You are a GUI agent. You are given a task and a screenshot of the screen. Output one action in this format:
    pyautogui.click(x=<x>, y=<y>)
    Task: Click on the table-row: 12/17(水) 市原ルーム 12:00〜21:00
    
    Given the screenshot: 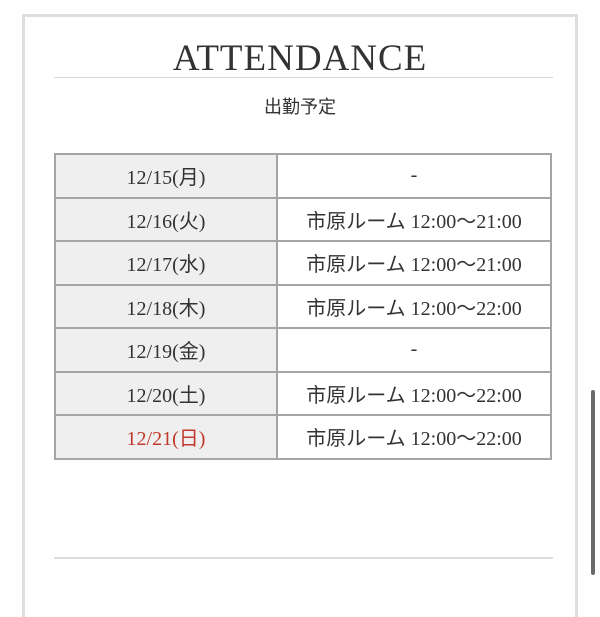 What is the action you would take?
    pyautogui.click(x=303, y=263)
    